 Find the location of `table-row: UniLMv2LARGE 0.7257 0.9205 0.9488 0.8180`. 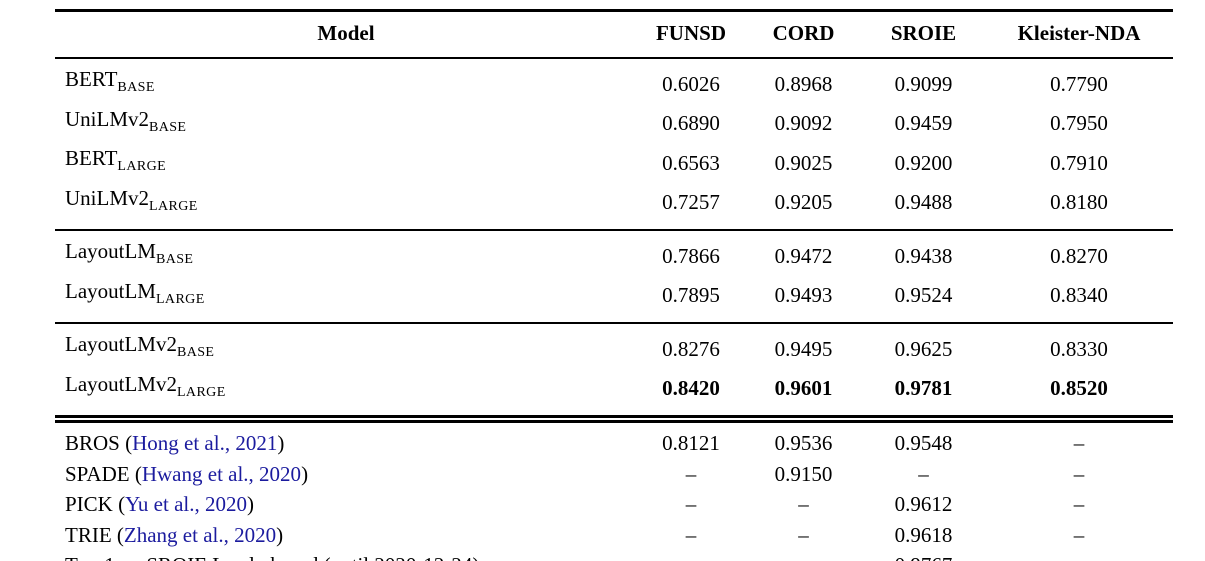

table-row: UniLMv2LARGE 0.7257 0.9205 0.9488 0.8180 is located at coordinates (614, 207).